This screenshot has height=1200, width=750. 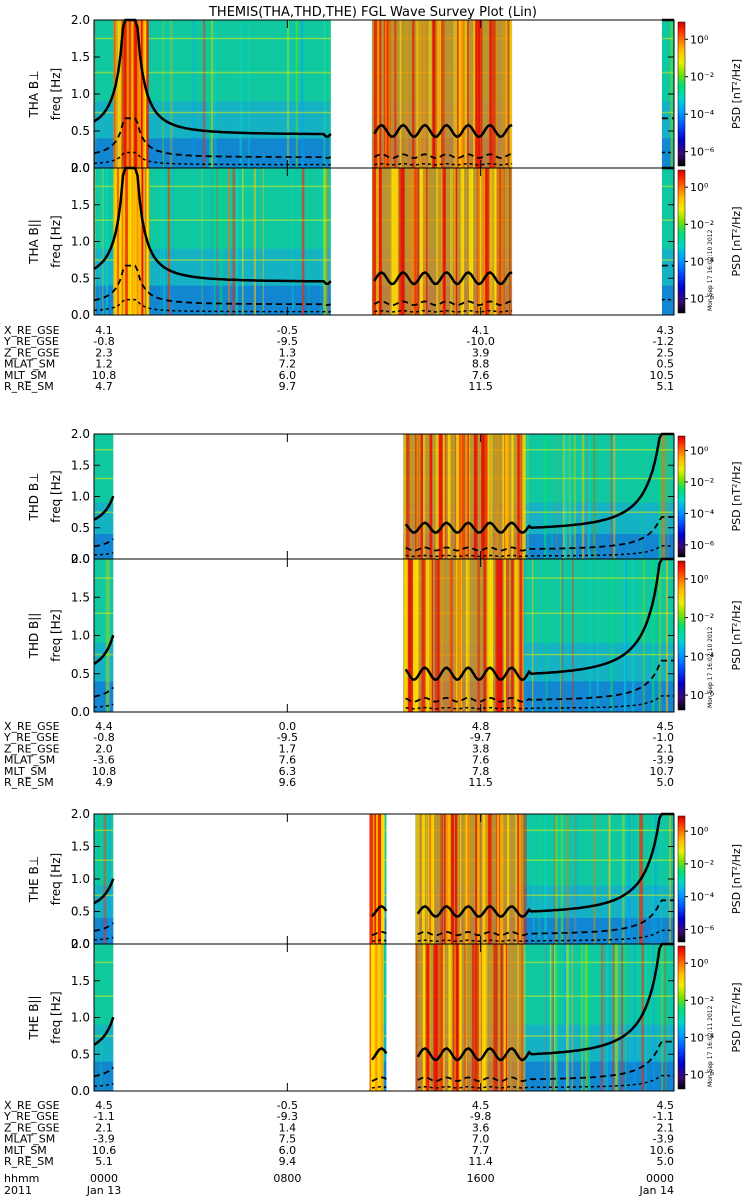 I want to click on y-axis-label: freq [Hz], so click(x=56, y=241).